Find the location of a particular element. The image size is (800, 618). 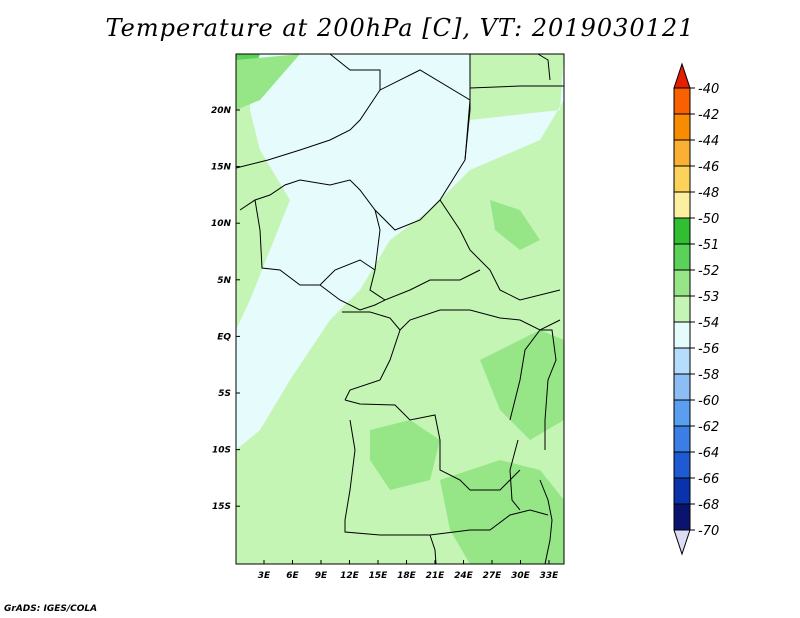

colorbar-label: -46 is located at coordinates (708, 167).